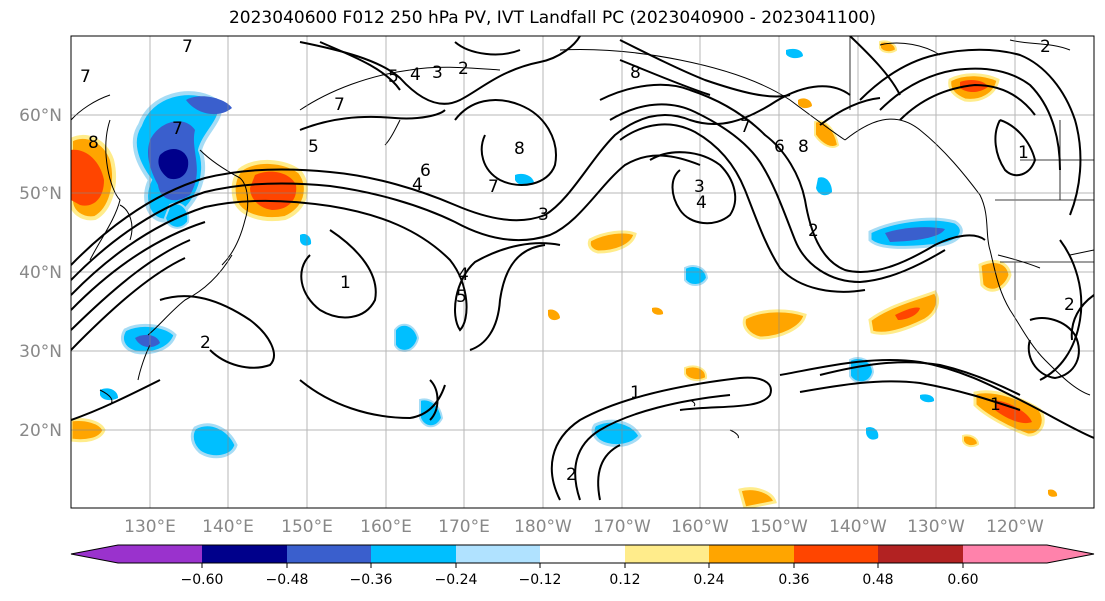 This screenshot has height=601, width=1105. I want to click on lat-label: 30°N, so click(40, 352).